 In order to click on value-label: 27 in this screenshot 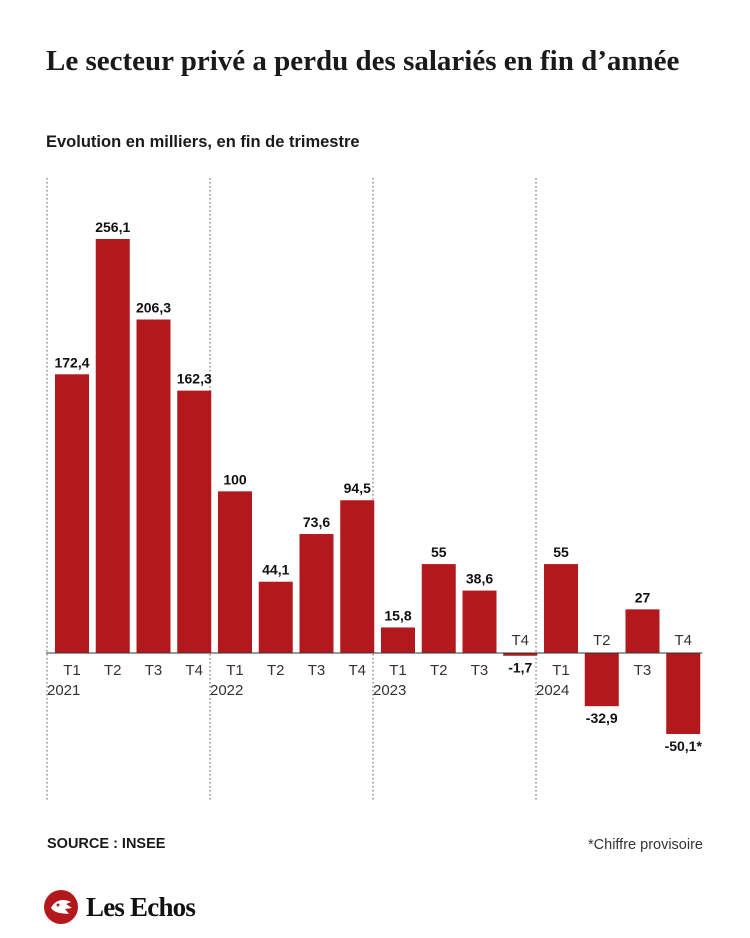, I will do `click(643, 597)`.